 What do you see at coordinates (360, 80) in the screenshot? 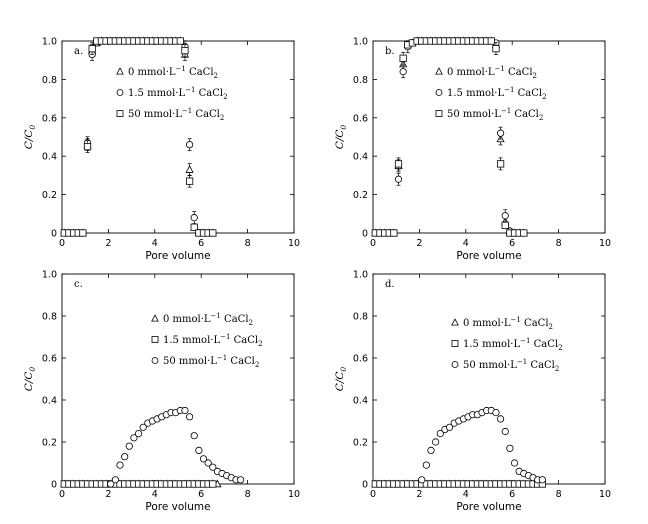
I see `y-tick-label: 0.8` at bounding box center [360, 80].